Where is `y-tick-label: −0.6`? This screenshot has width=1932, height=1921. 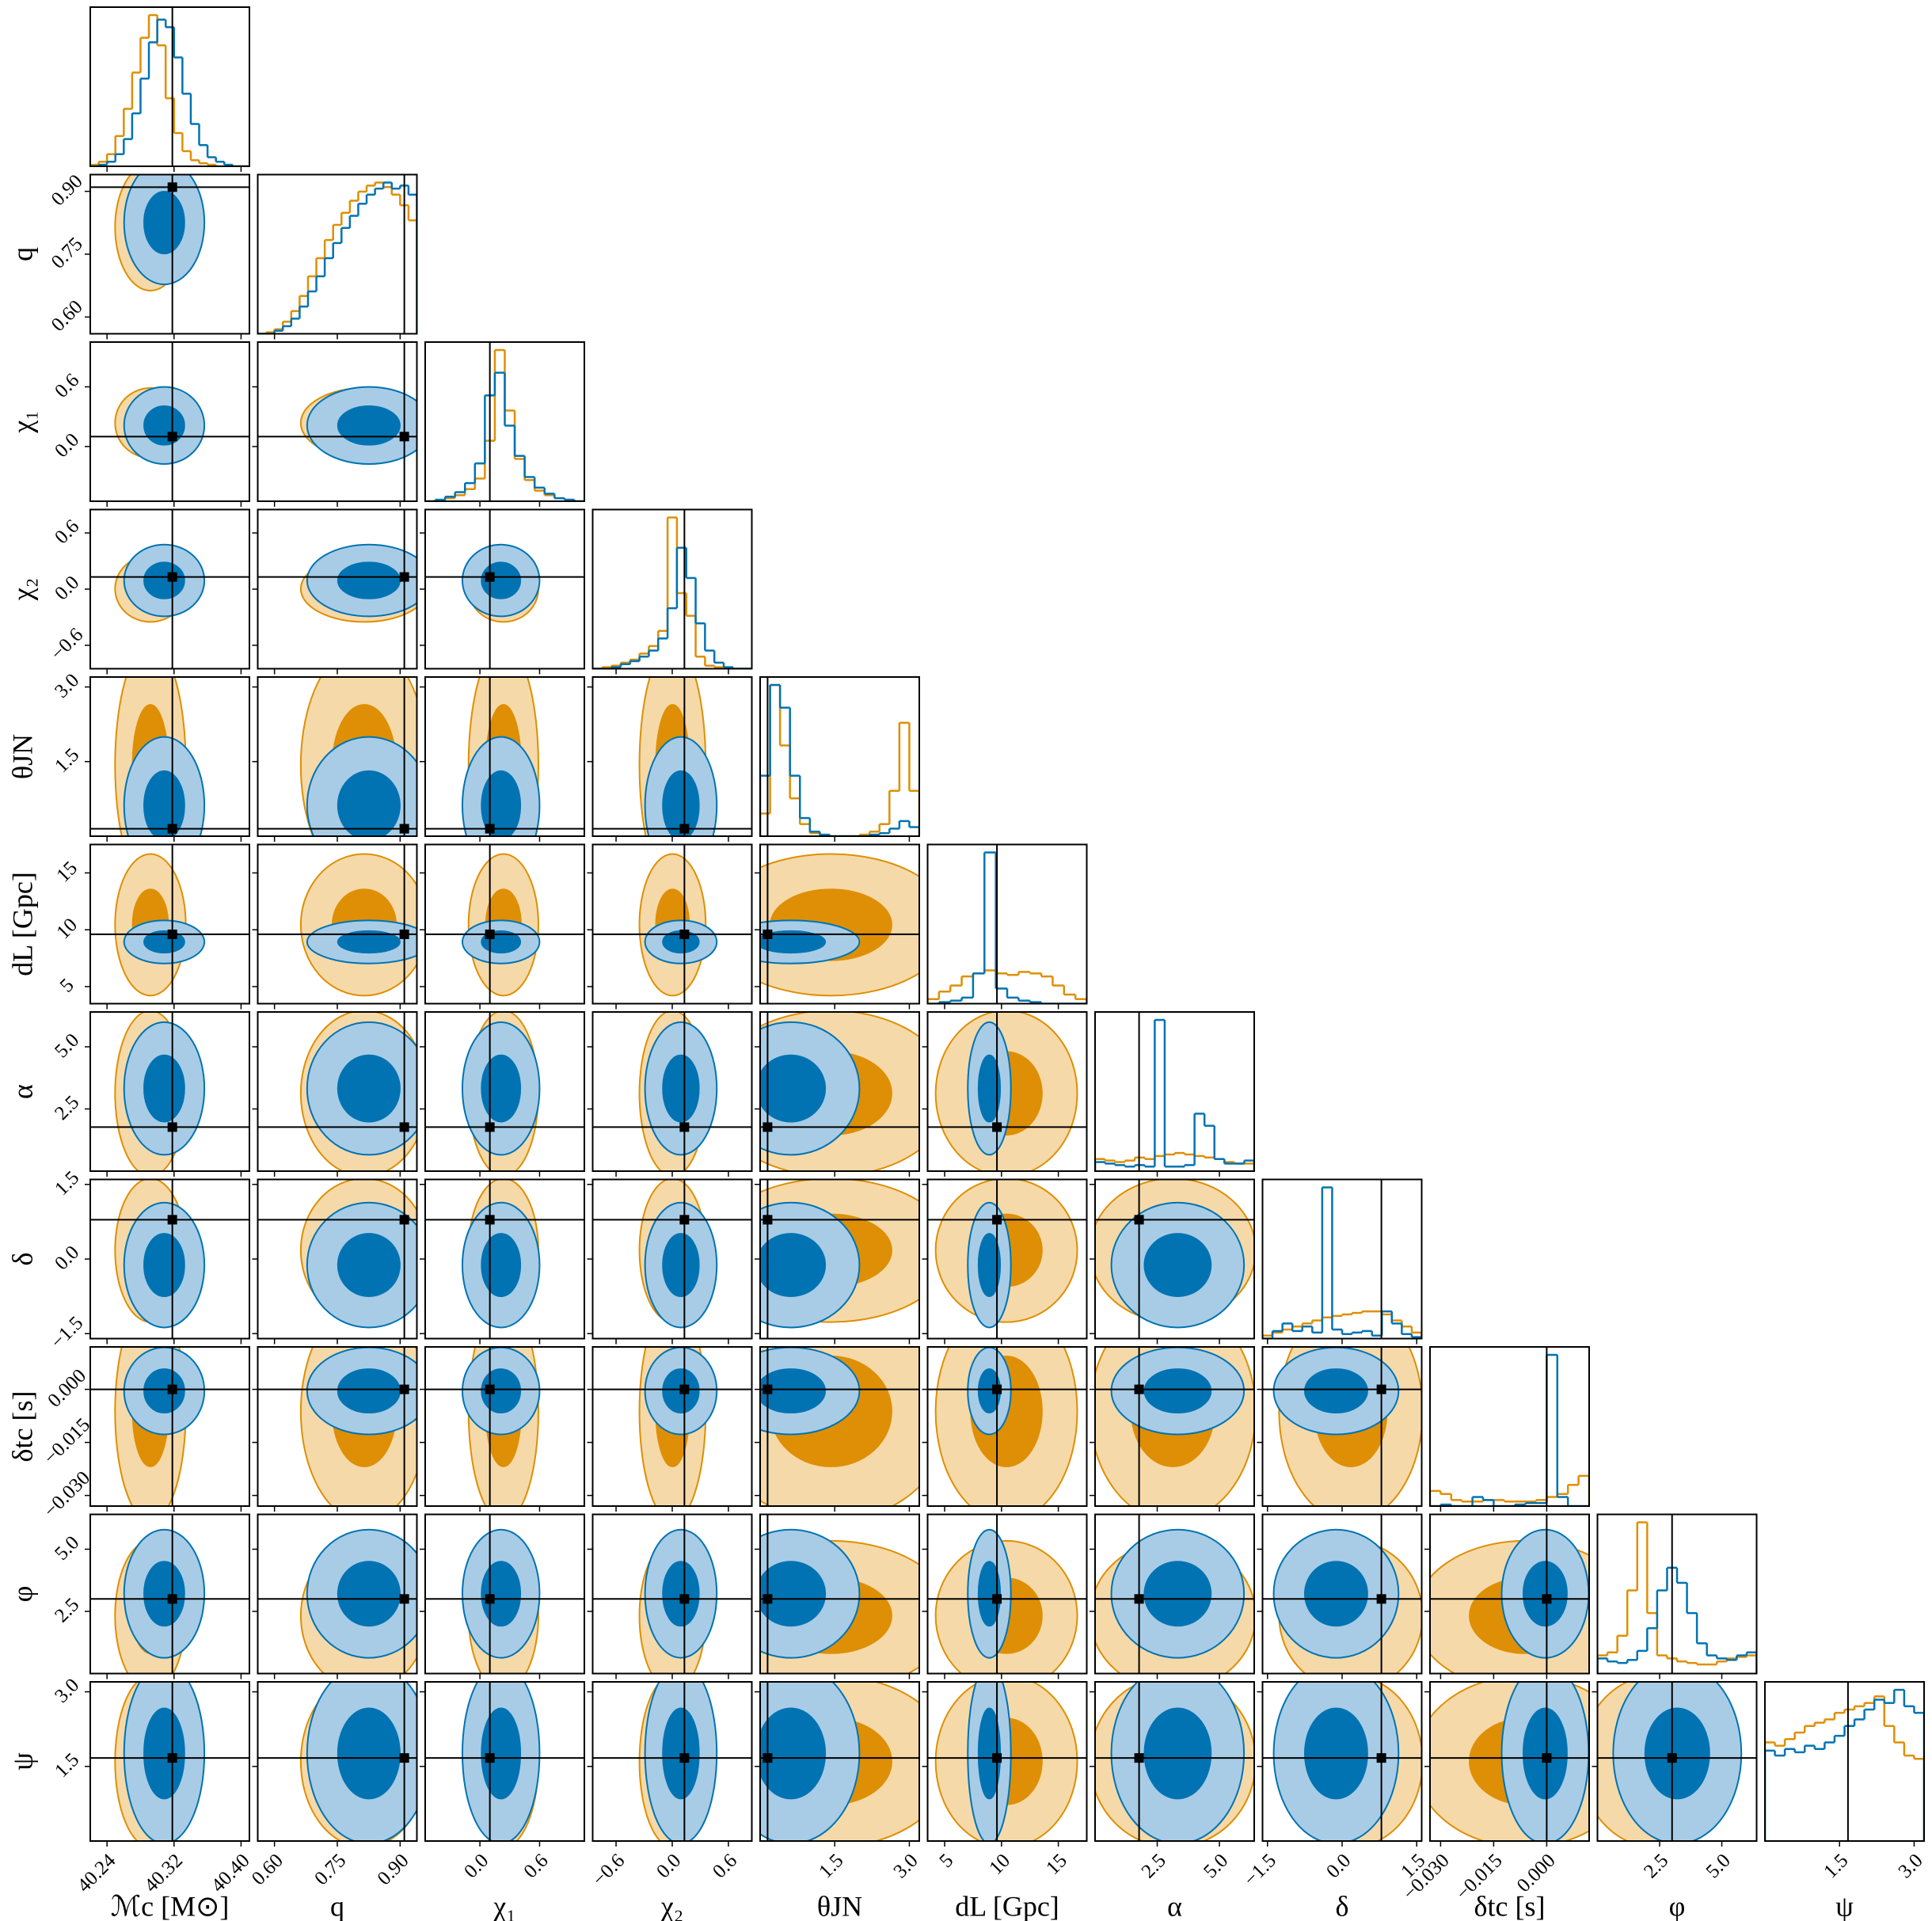 y-tick-label: −0.6 is located at coordinates (67, 644).